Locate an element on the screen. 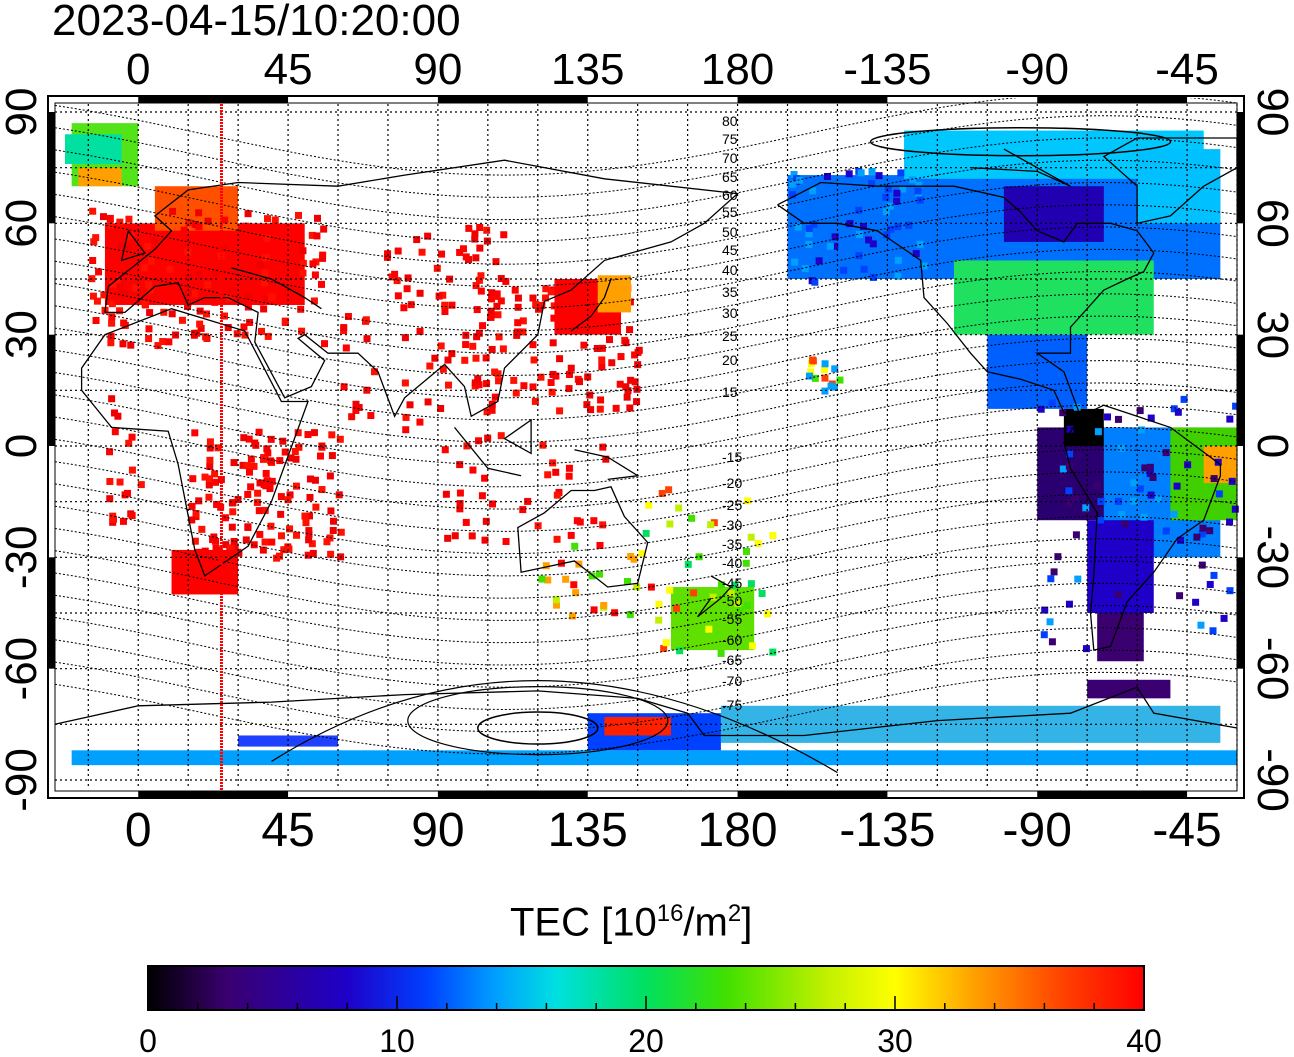  left-lat-label: -30 is located at coordinates (23, 558).